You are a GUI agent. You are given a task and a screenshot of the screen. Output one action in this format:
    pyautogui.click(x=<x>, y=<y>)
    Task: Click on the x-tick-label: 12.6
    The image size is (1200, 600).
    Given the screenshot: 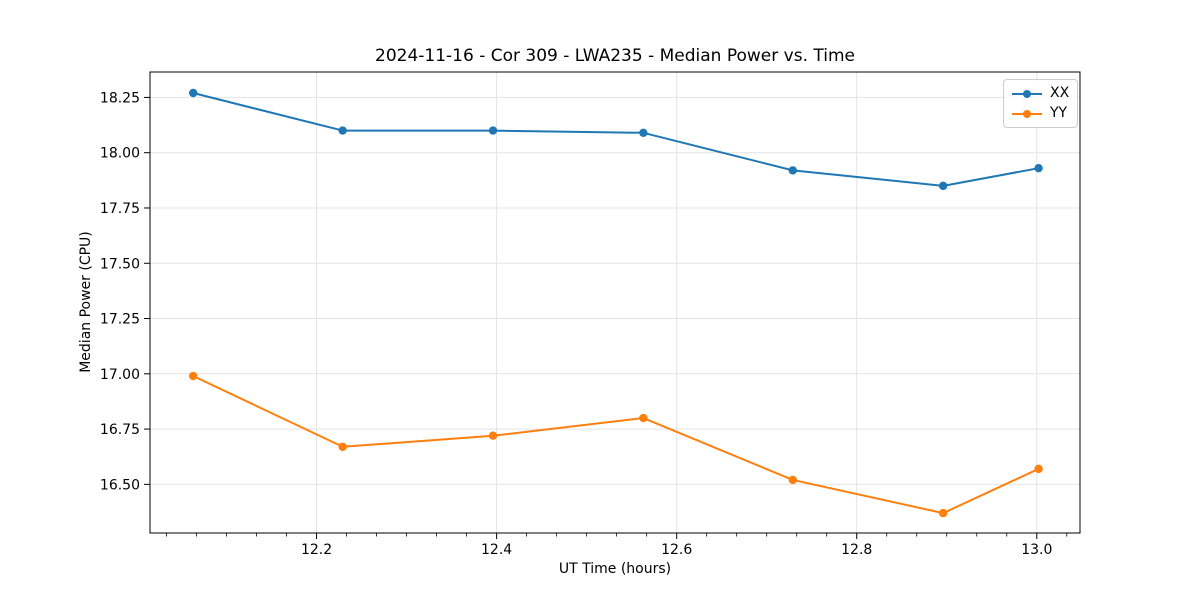 What is the action you would take?
    pyautogui.click(x=676, y=550)
    